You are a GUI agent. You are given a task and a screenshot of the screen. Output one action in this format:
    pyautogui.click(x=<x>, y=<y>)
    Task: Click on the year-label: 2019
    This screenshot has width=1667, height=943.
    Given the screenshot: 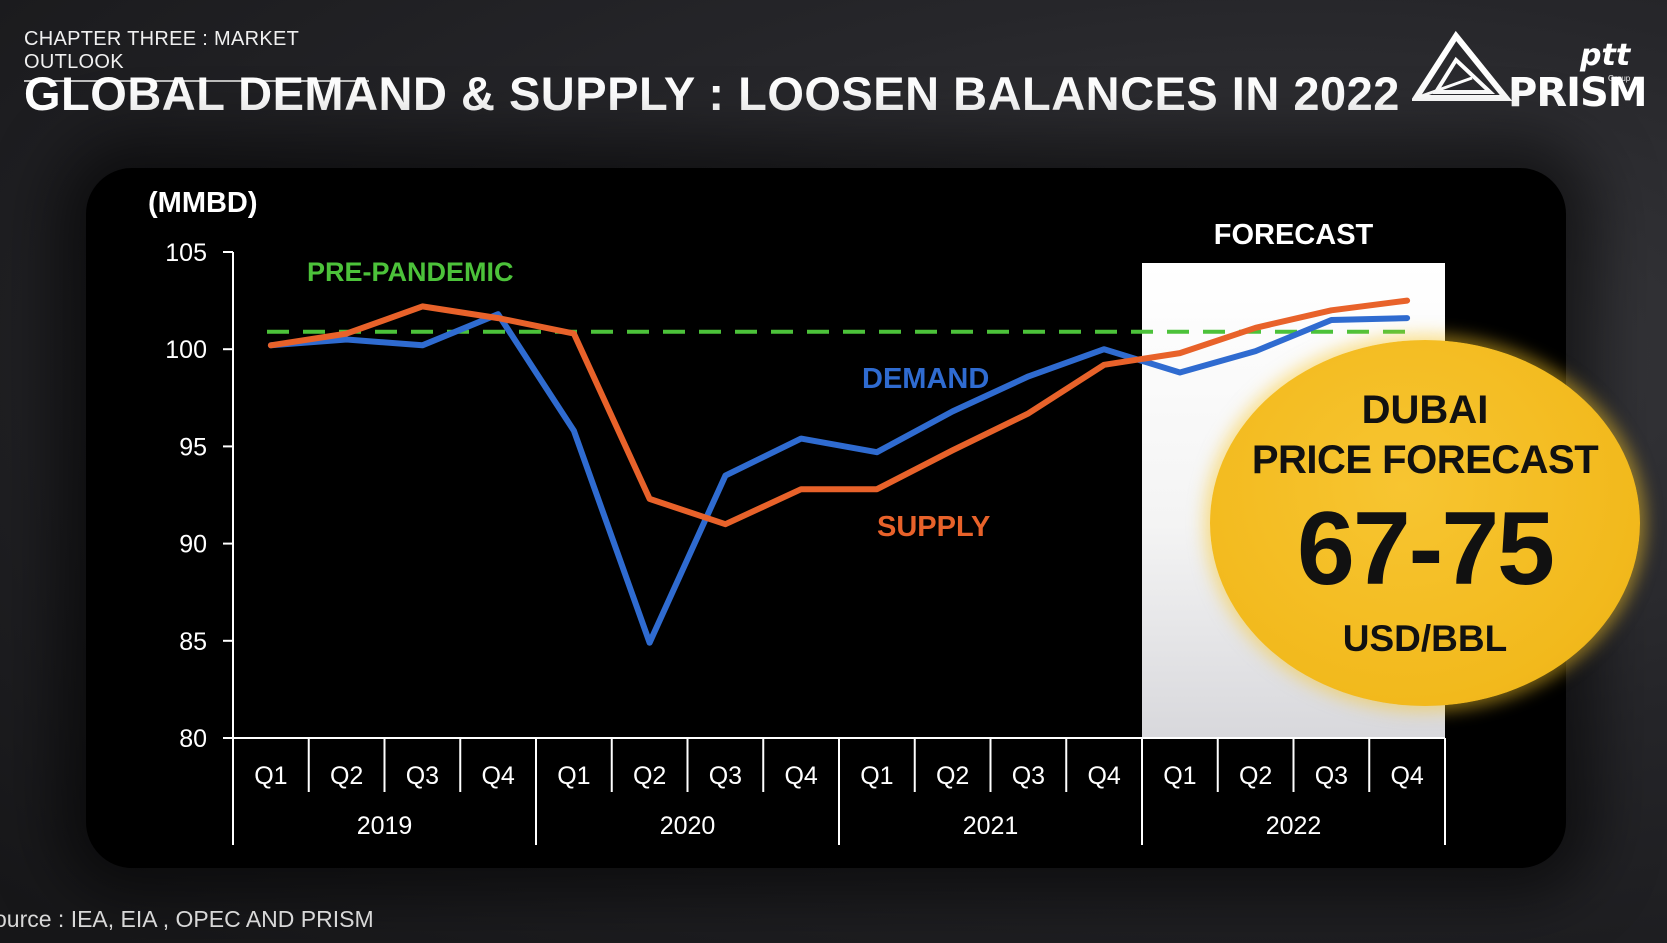 What is the action you would take?
    pyautogui.click(x=385, y=826)
    